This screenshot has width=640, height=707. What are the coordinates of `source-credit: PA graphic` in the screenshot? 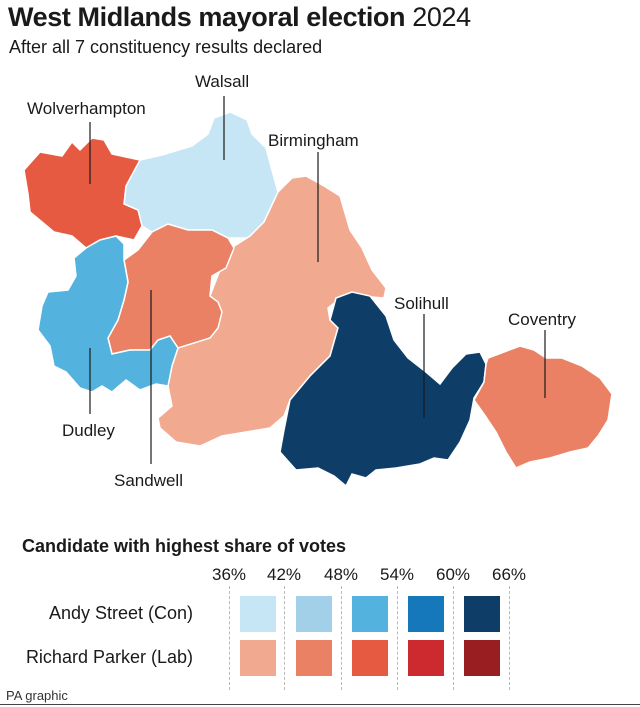 It's located at (37, 695).